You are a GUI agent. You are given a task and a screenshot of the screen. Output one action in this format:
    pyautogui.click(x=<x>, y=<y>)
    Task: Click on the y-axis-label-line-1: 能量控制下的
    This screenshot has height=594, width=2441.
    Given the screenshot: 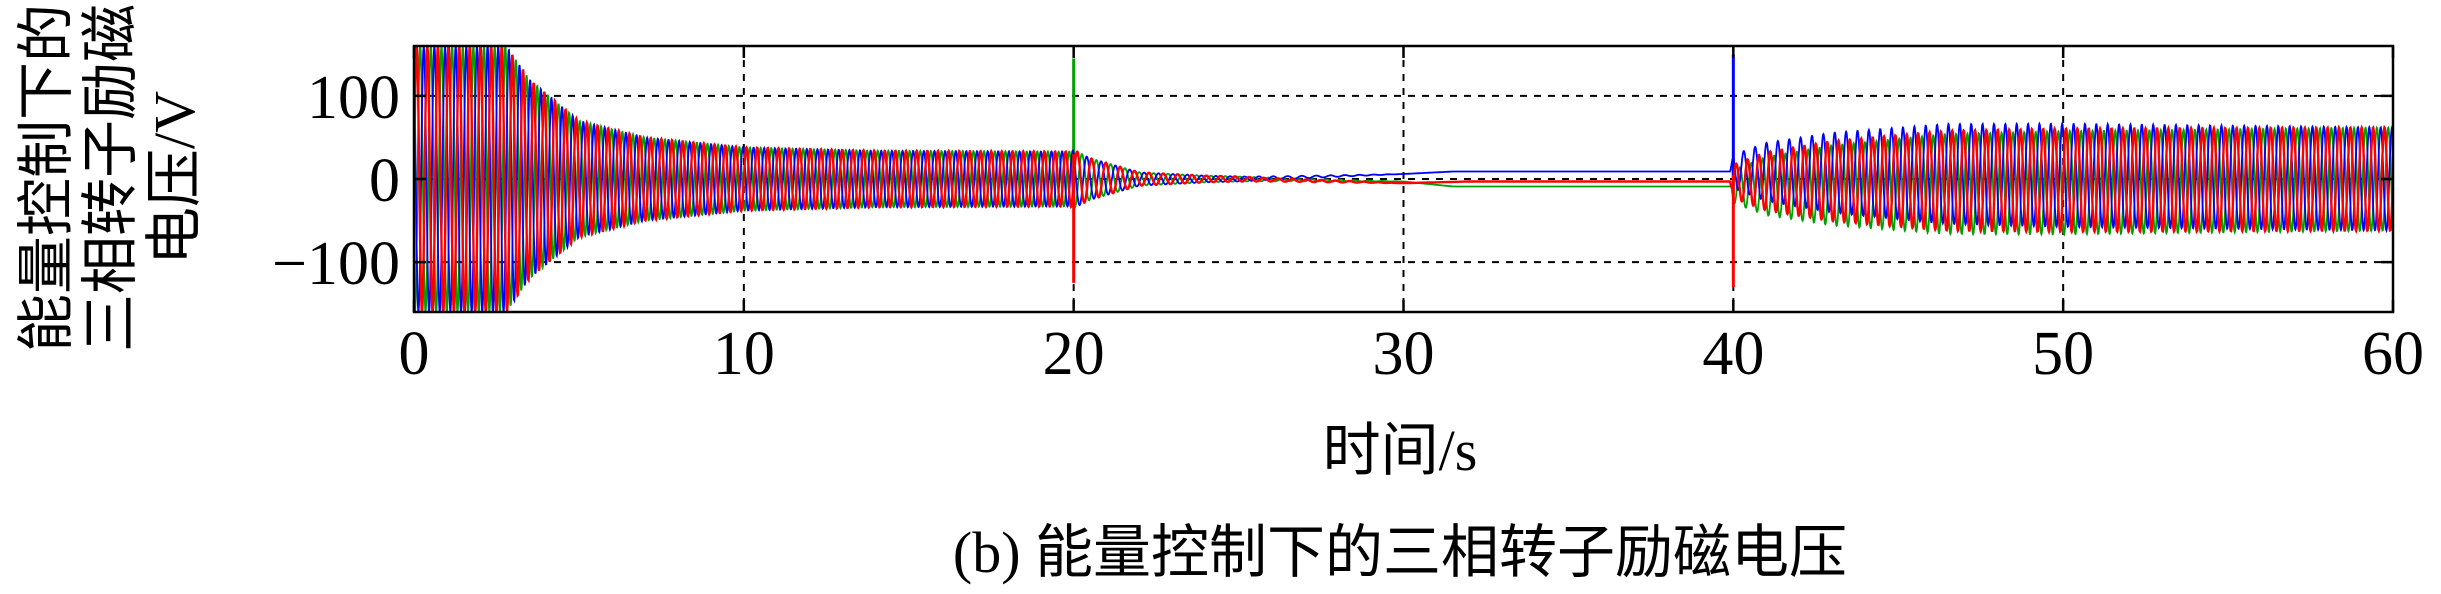 What is the action you would take?
    pyautogui.click(x=46, y=178)
    